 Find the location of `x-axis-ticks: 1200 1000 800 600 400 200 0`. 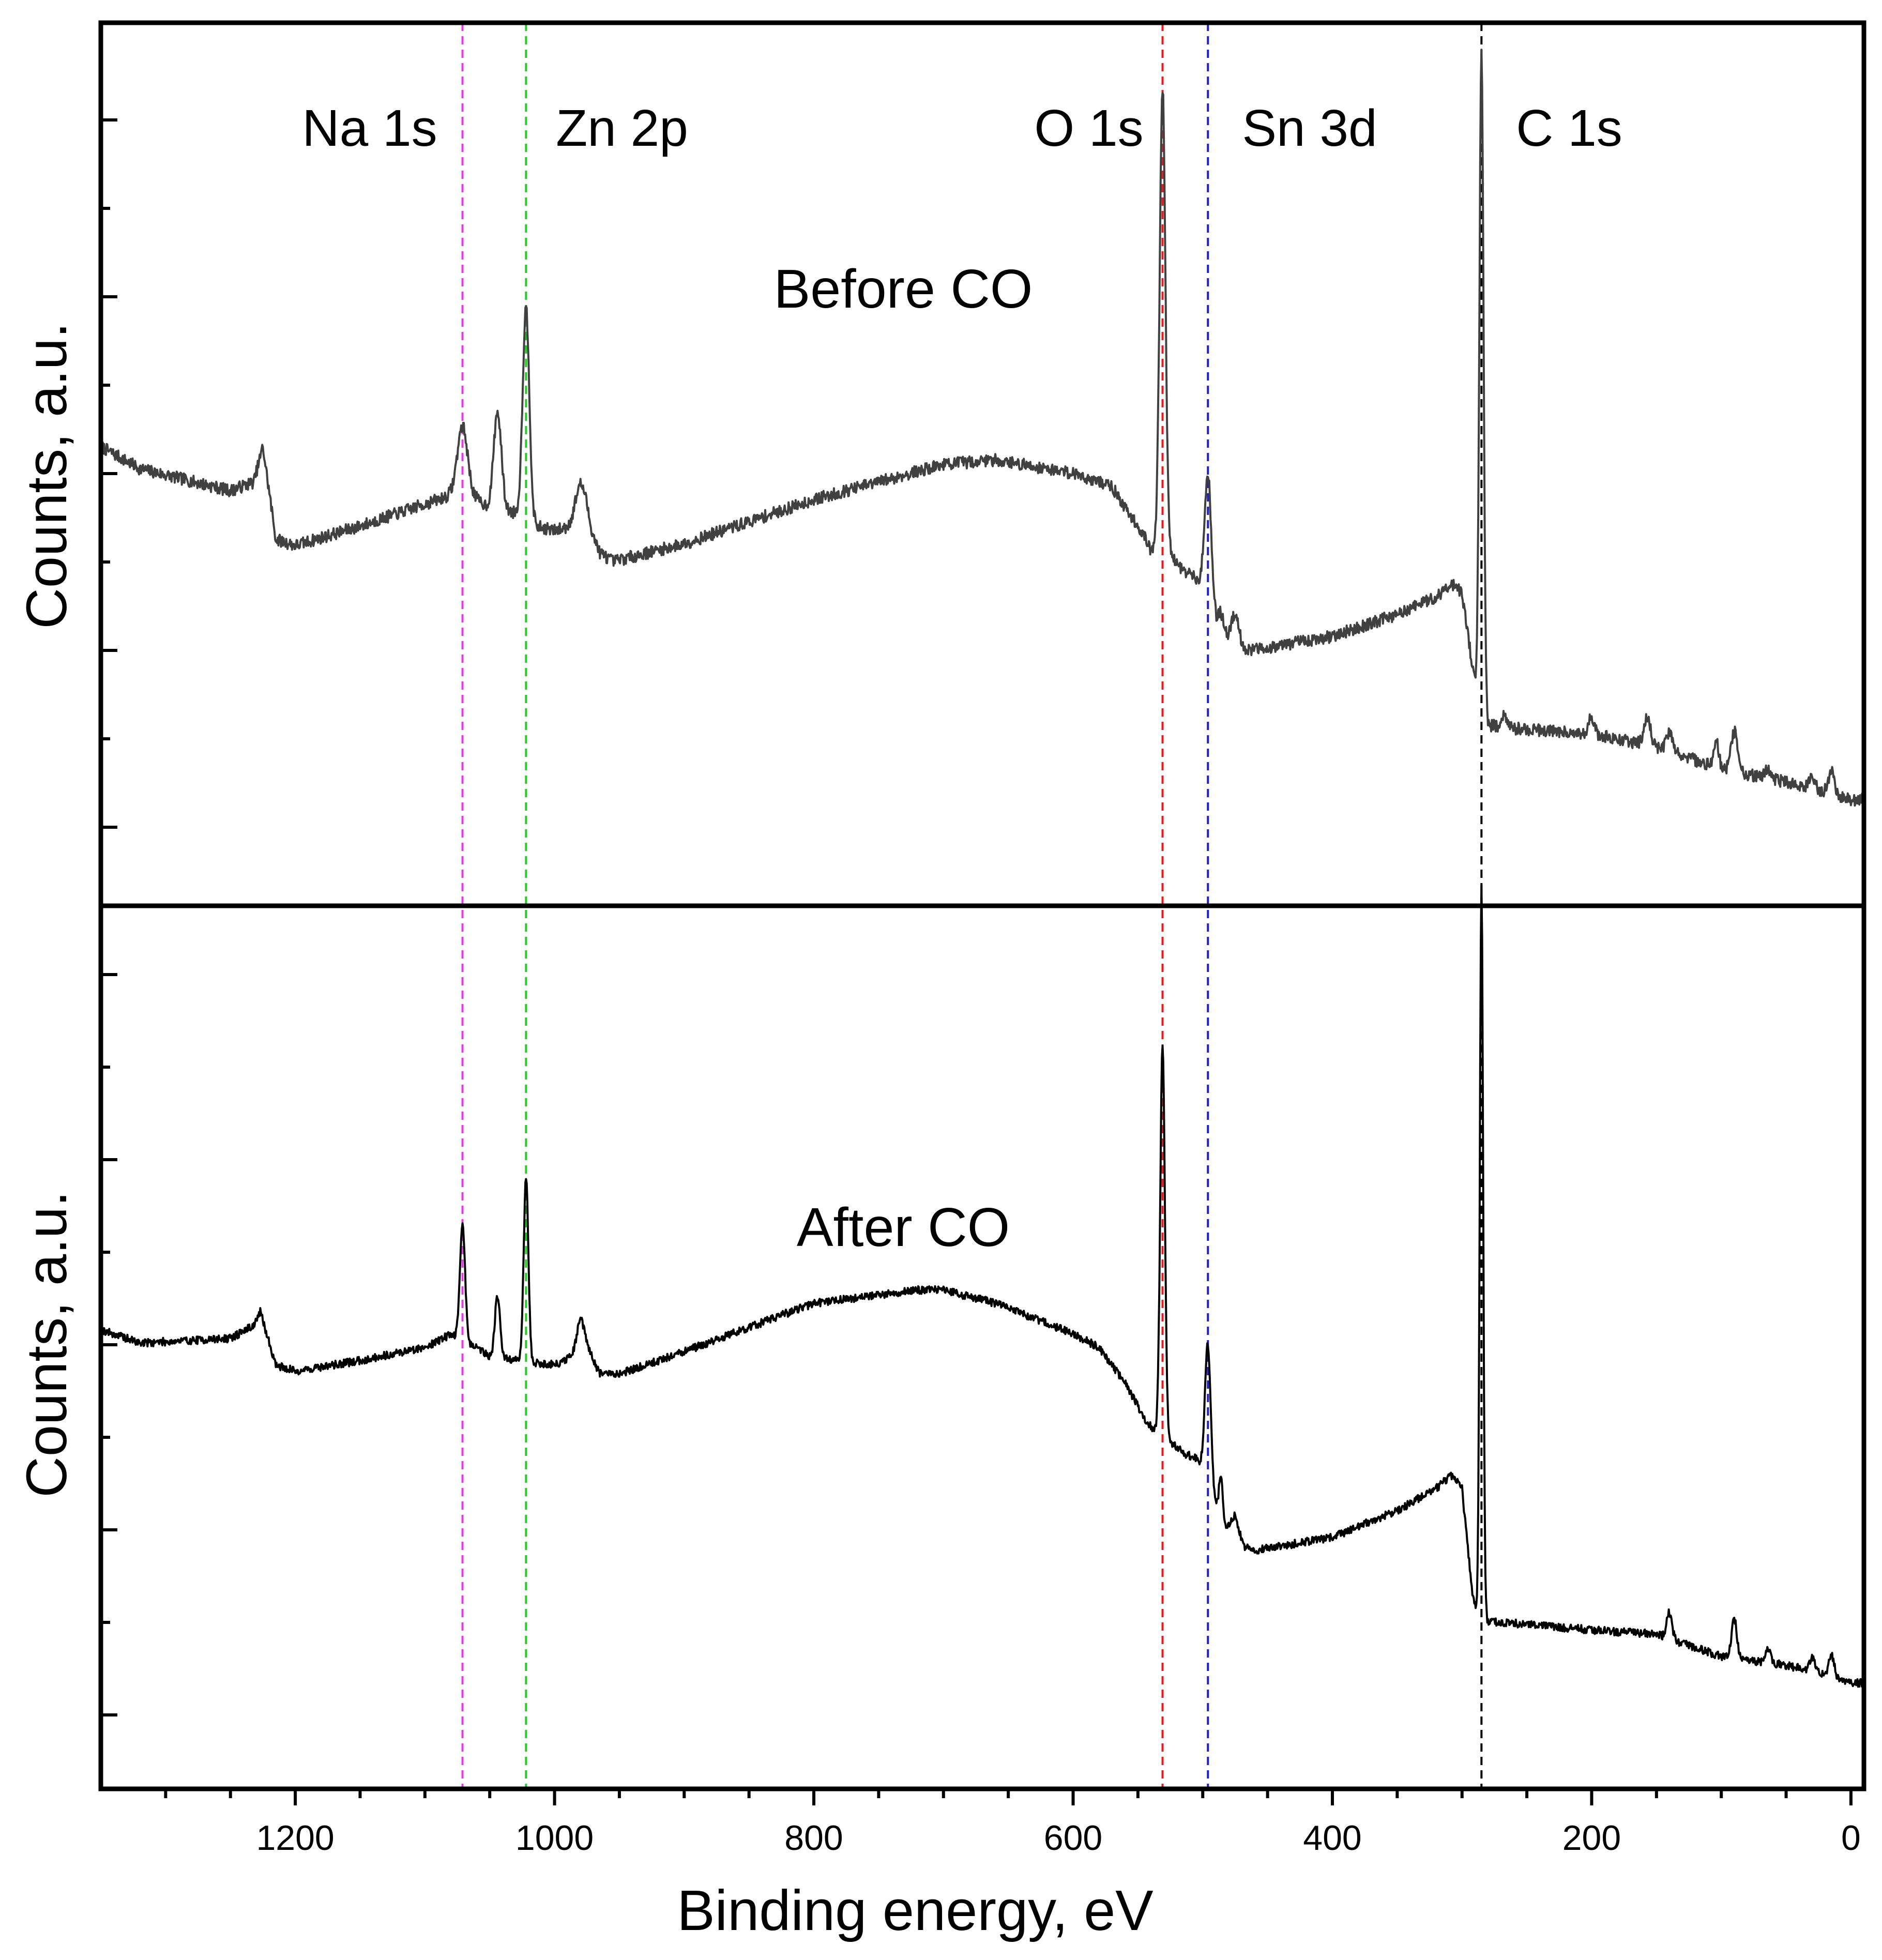

x-axis-ticks: 1200 1000 800 600 400 200 0 is located at coordinates (1013, 1823).